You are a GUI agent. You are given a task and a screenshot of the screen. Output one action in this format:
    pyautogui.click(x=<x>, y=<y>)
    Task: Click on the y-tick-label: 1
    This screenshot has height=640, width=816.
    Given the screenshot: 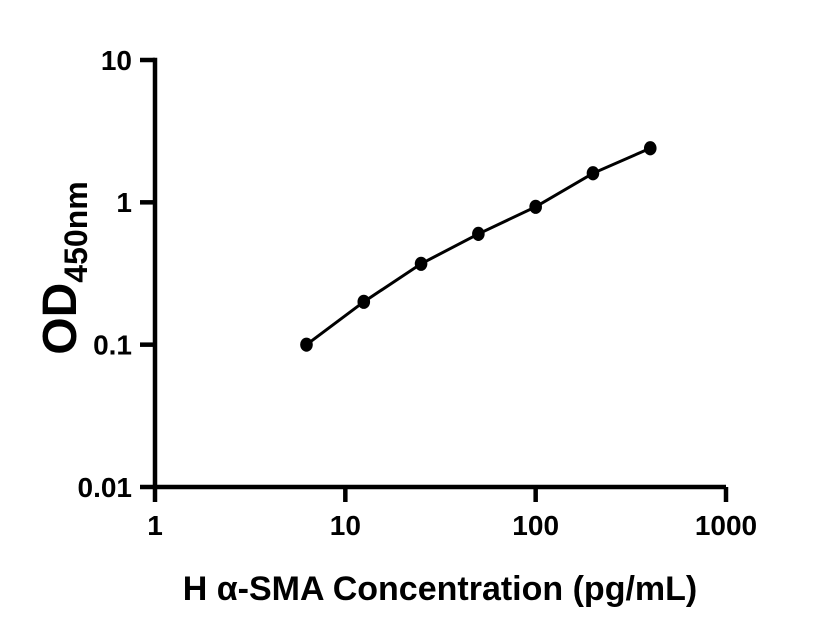 What is the action you would take?
    pyautogui.click(x=124, y=202)
    